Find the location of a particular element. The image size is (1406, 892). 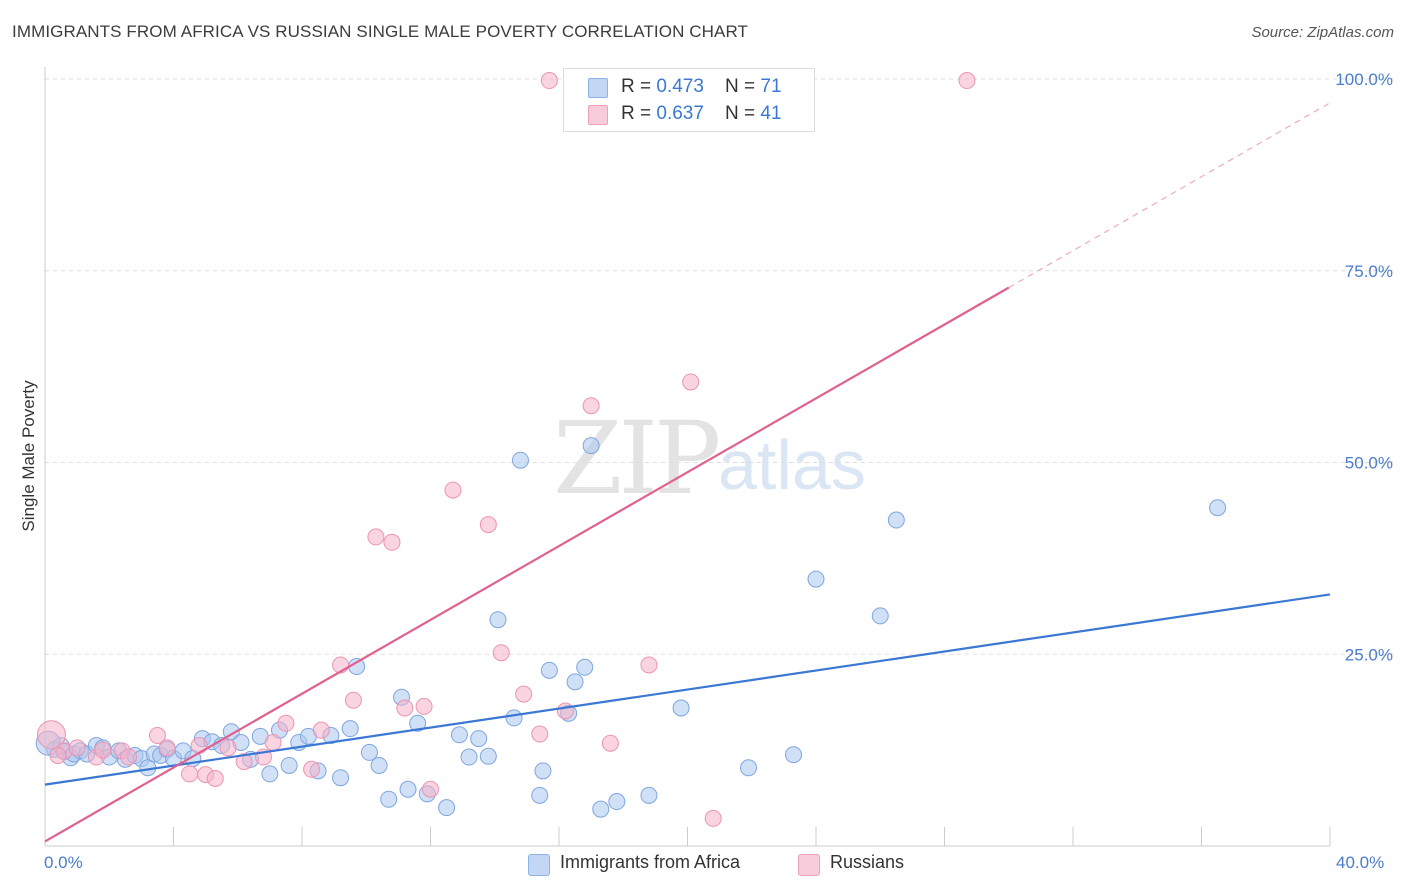

legend-swatch-blue is located at coordinates (598, 88).